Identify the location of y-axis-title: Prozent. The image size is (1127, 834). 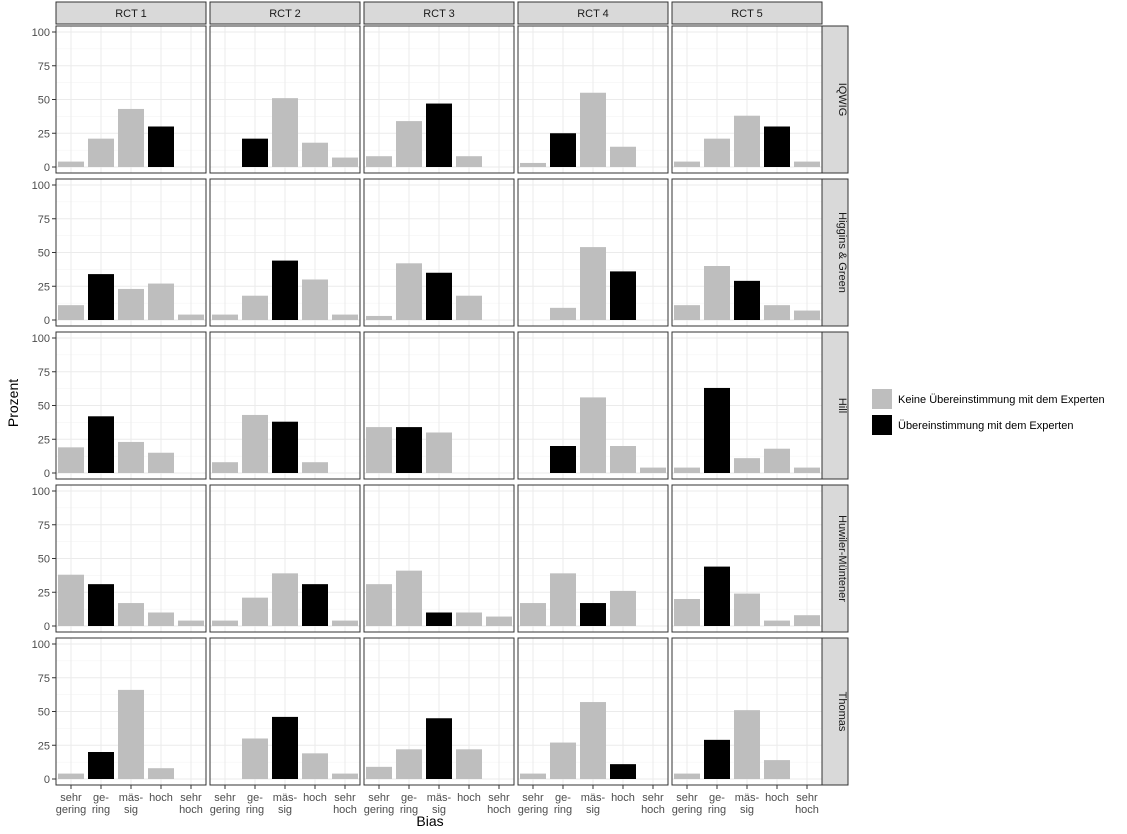
(13, 403).